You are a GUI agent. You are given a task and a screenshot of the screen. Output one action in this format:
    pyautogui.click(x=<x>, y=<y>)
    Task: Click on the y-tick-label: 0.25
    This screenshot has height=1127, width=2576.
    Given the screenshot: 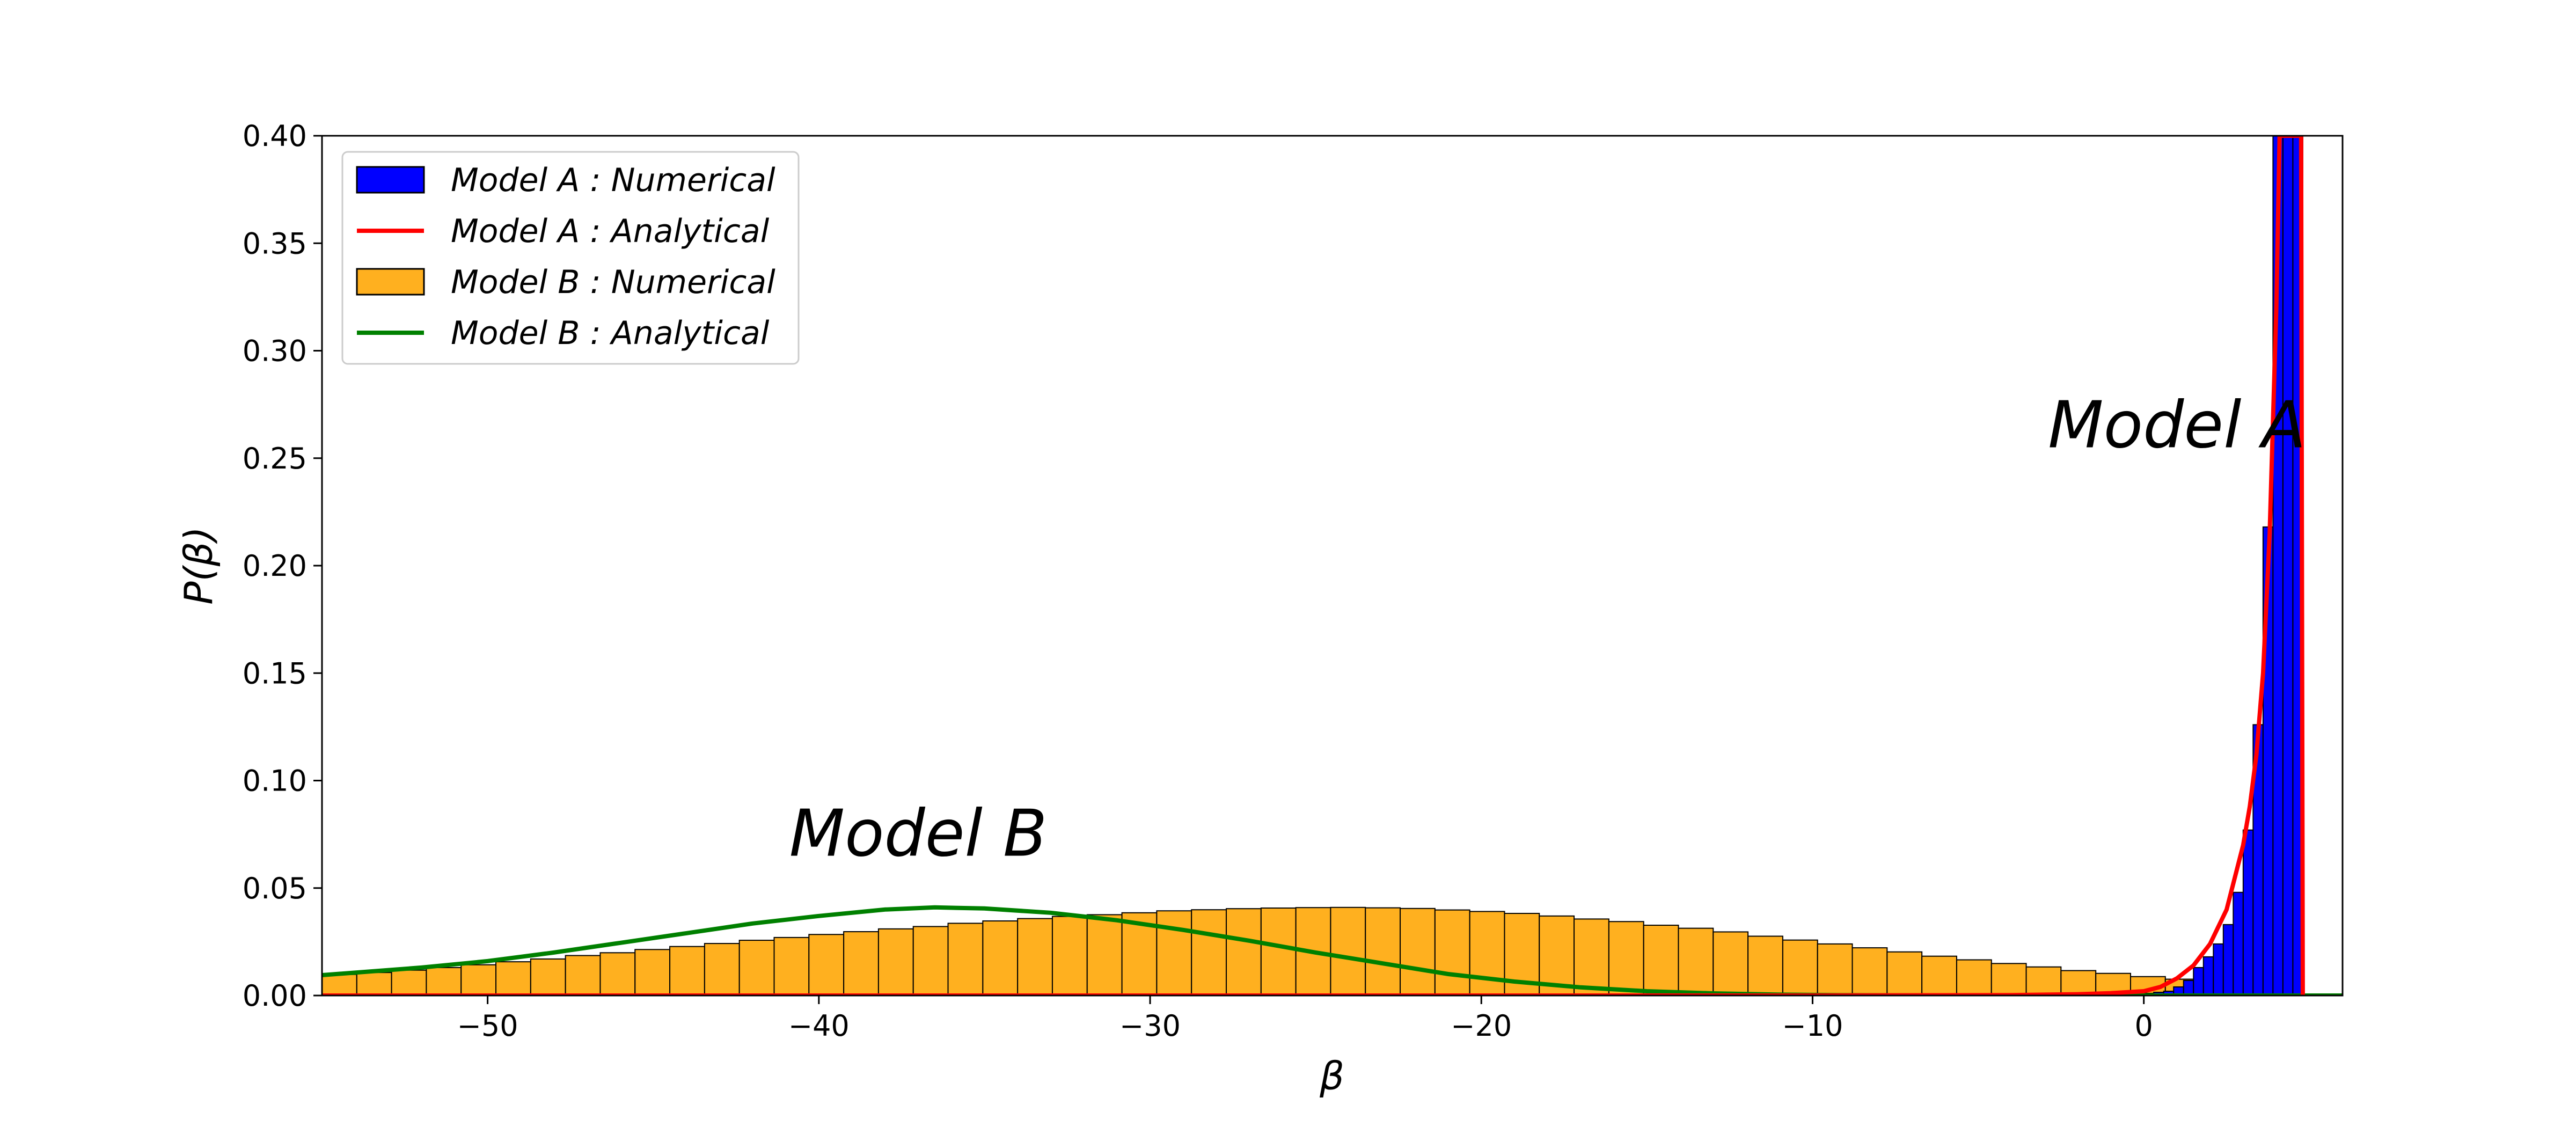 What is the action you would take?
    pyautogui.click(x=275, y=458)
    